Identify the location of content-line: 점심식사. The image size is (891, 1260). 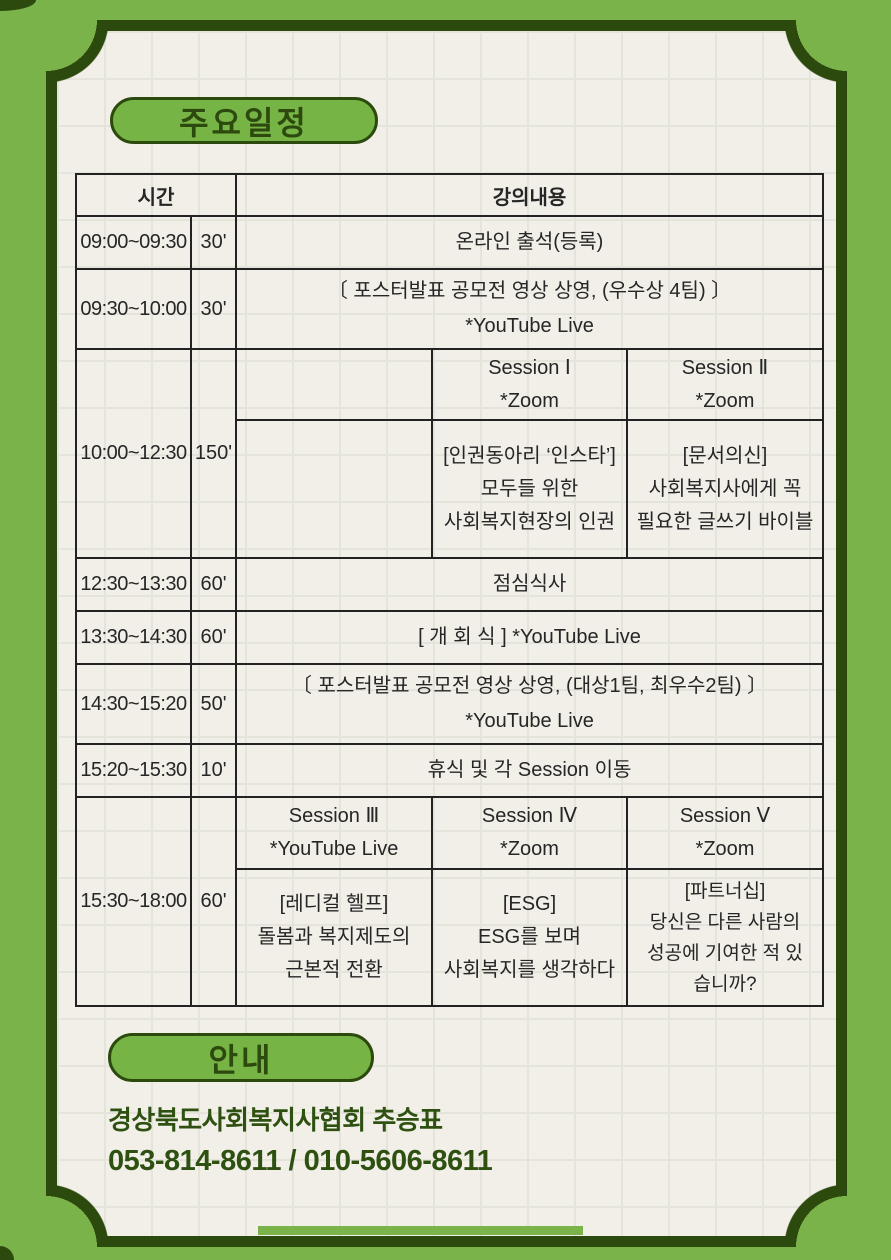
(529, 584).